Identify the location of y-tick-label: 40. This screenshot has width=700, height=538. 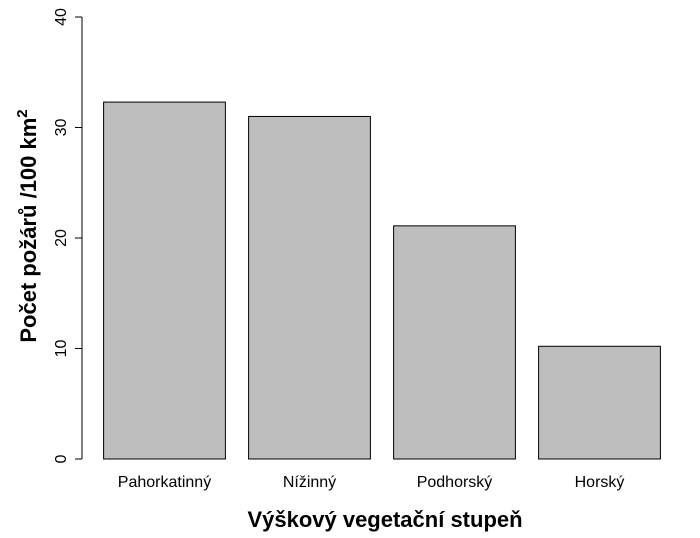
(61, 17).